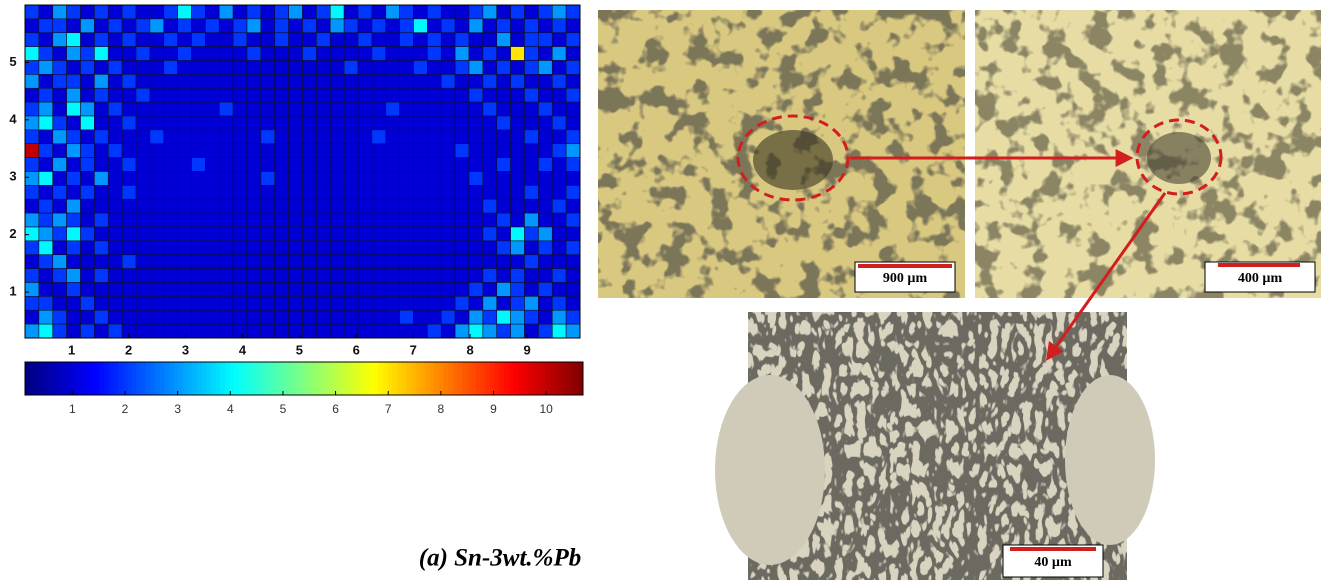 The width and height of the screenshot is (1331, 583). I want to click on micrograph: 900 µm, so click(781, 154).